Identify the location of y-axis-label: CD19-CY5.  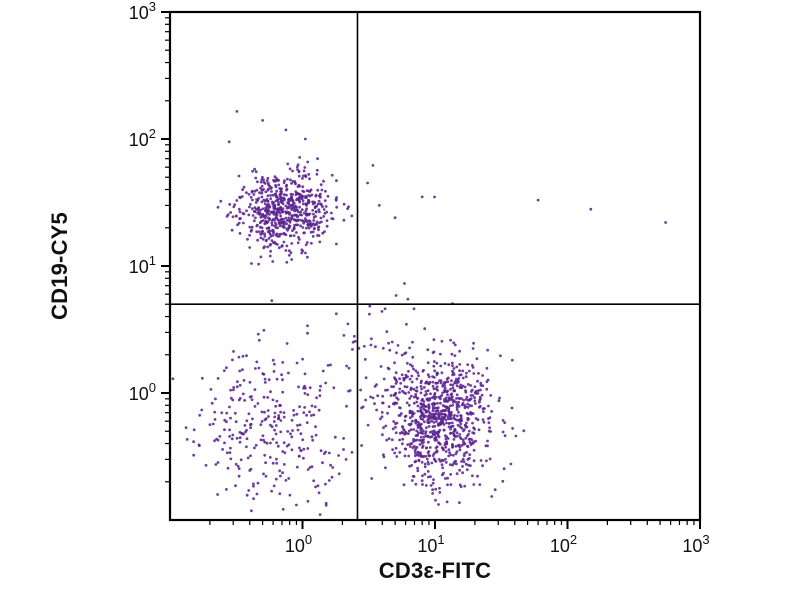
(59, 266).